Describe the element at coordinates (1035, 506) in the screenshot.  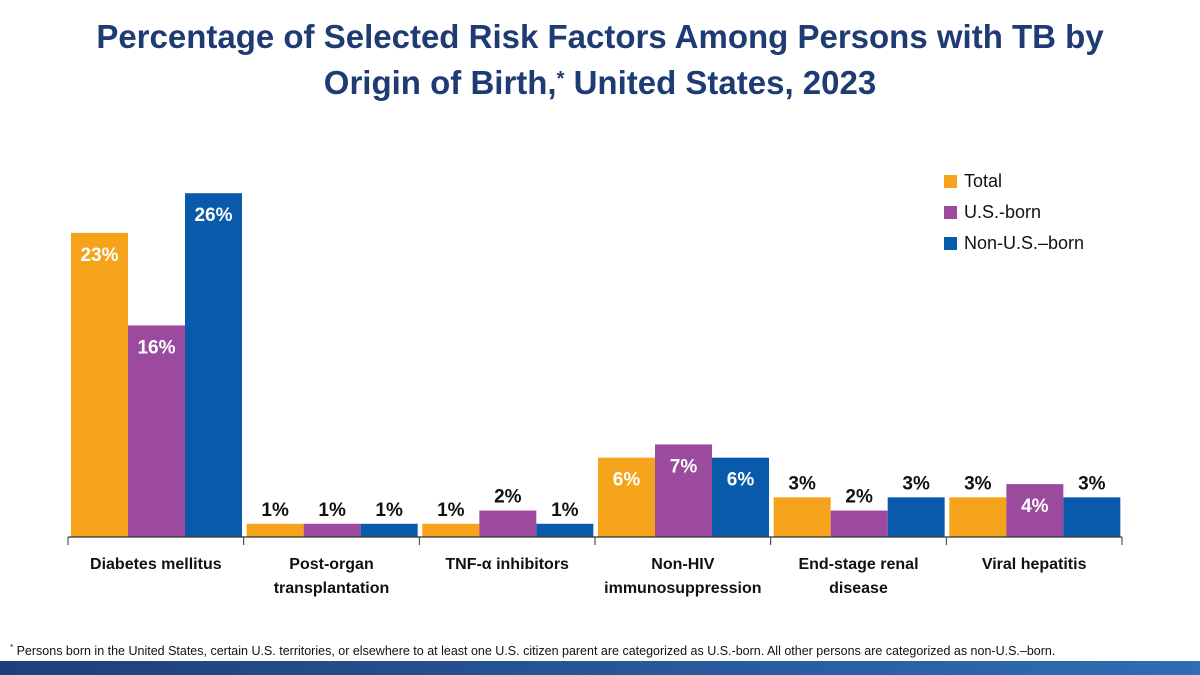
I see `data-label-us-born: 4%` at that location.